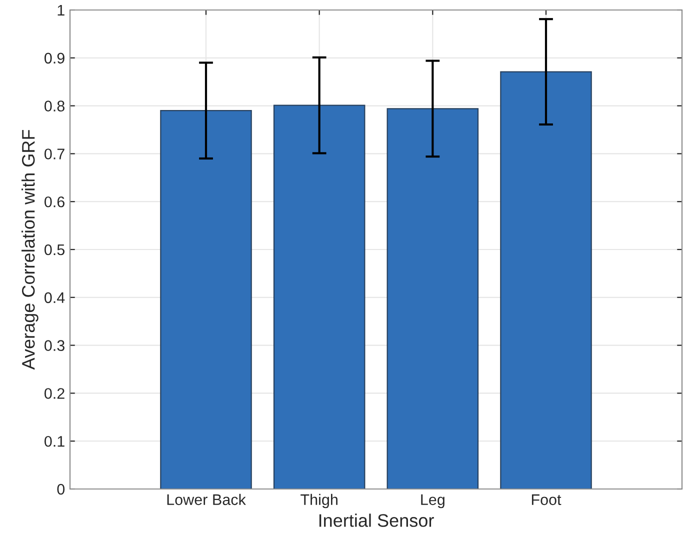 This screenshot has width=699, height=543. What do you see at coordinates (319, 501) in the screenshot?
I see `x-tick-label: Thigh` at bounding box center [319, 501].